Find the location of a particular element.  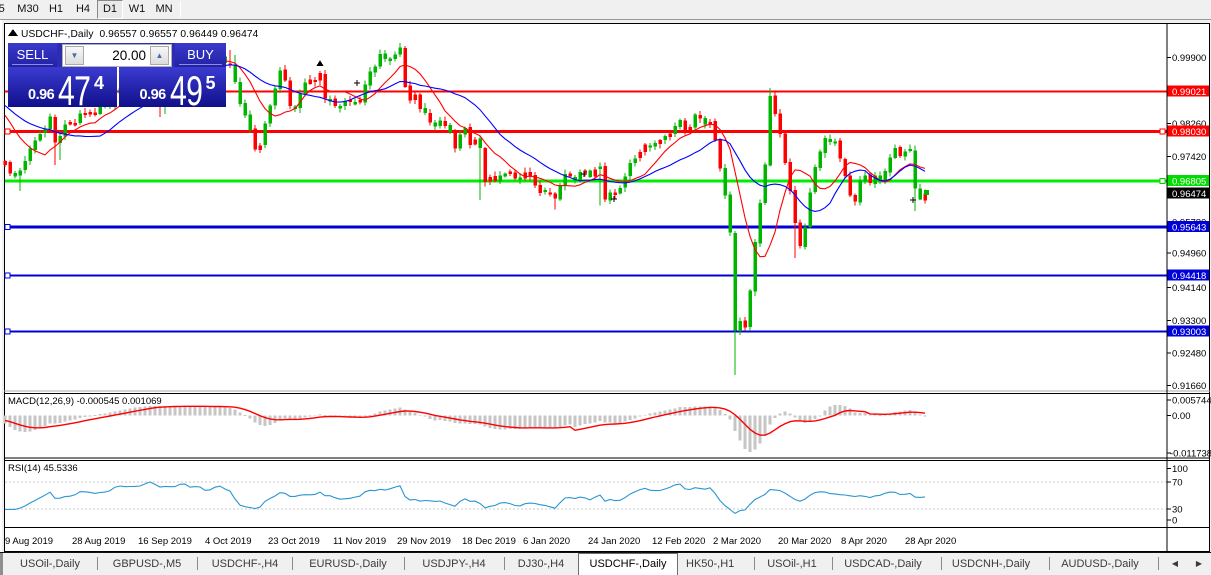

svg-text: -0.011738 is located at coordinates (1190, 454).